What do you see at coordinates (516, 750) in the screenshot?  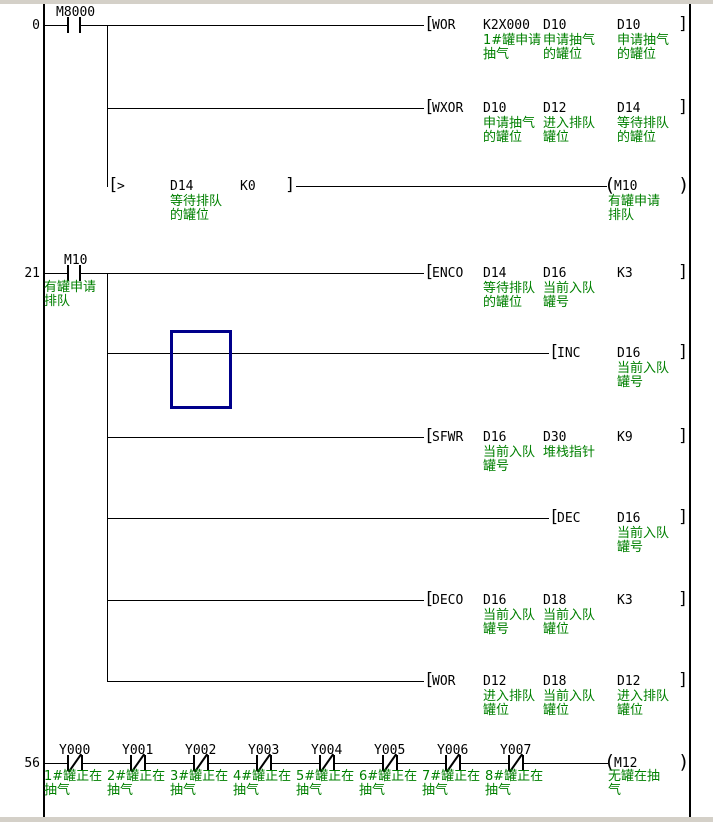 I see `contact-label: Y007` at bounding box center [516, 750].